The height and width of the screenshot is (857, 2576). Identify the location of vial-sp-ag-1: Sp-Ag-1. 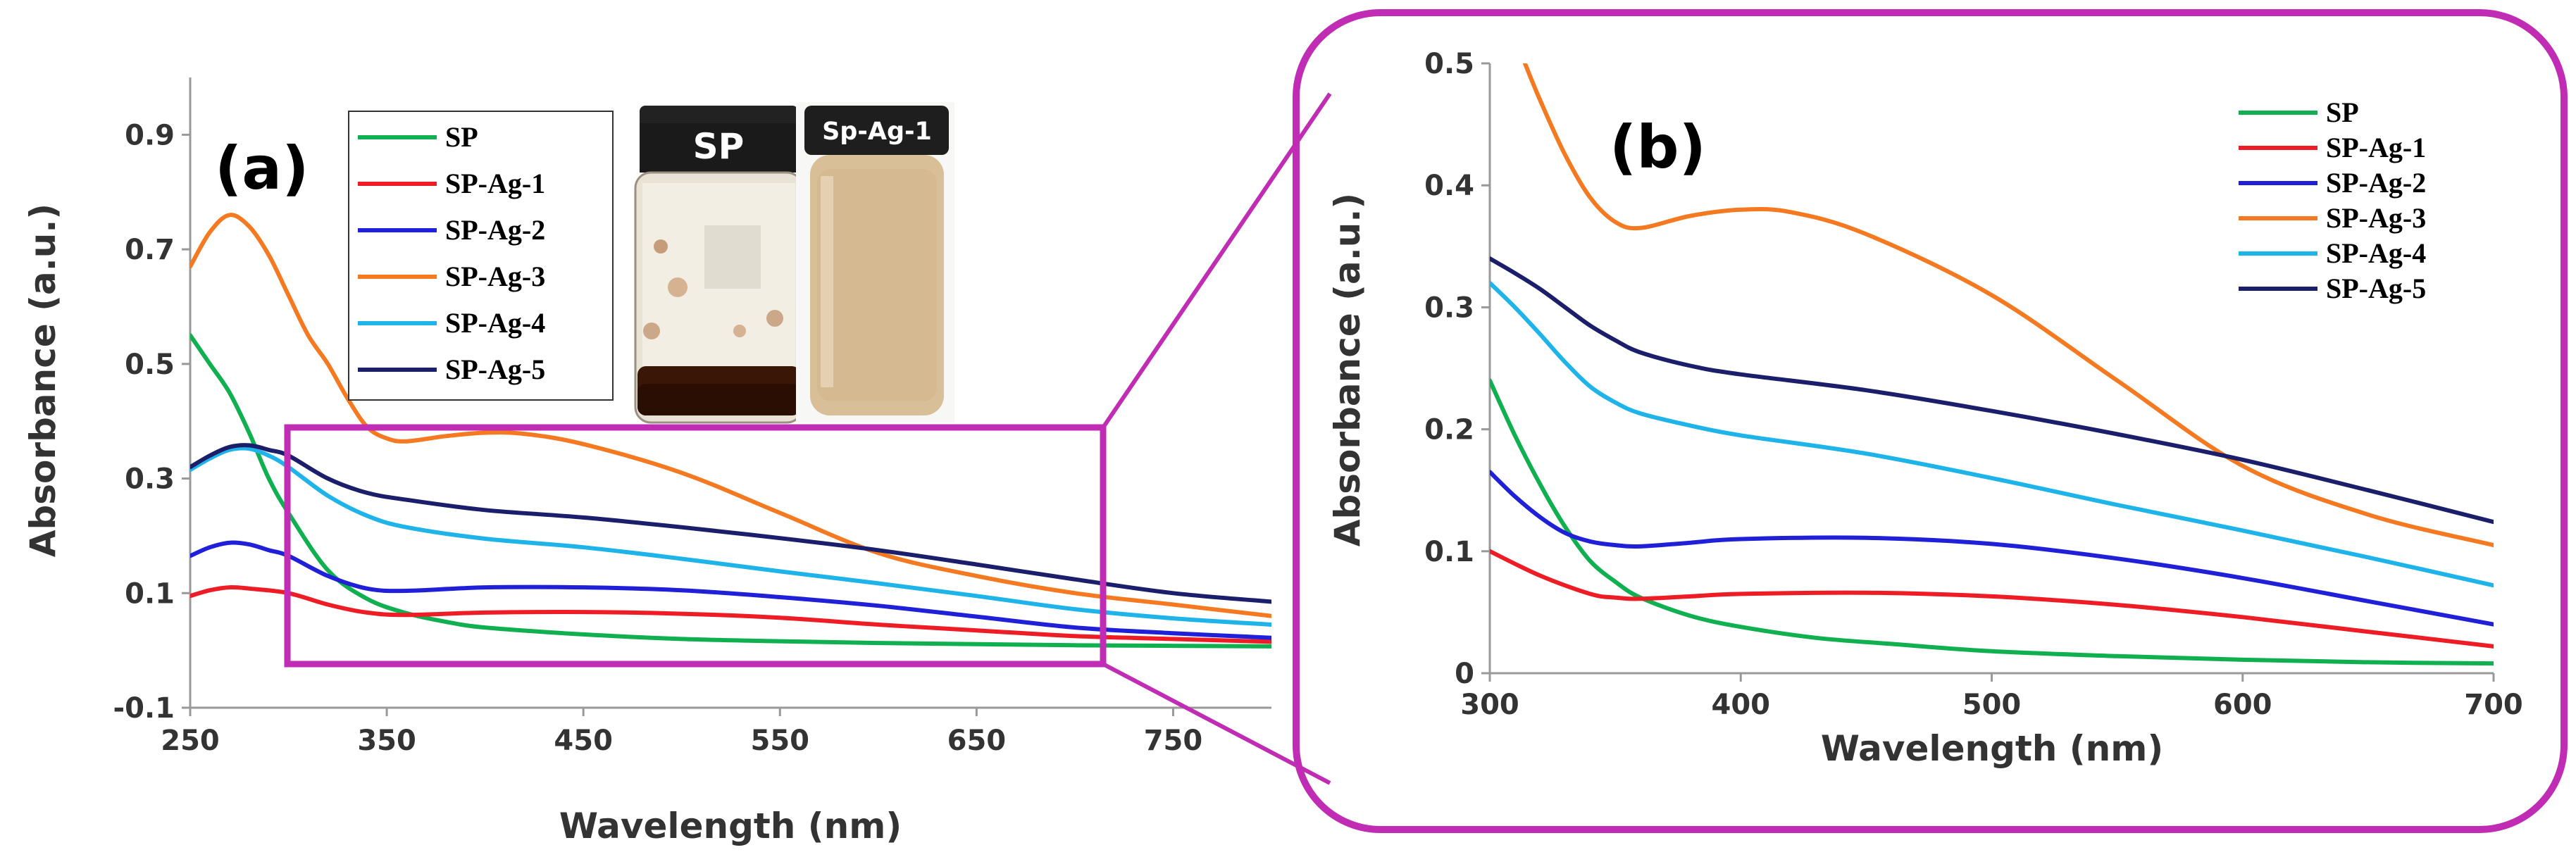
(875, 262).